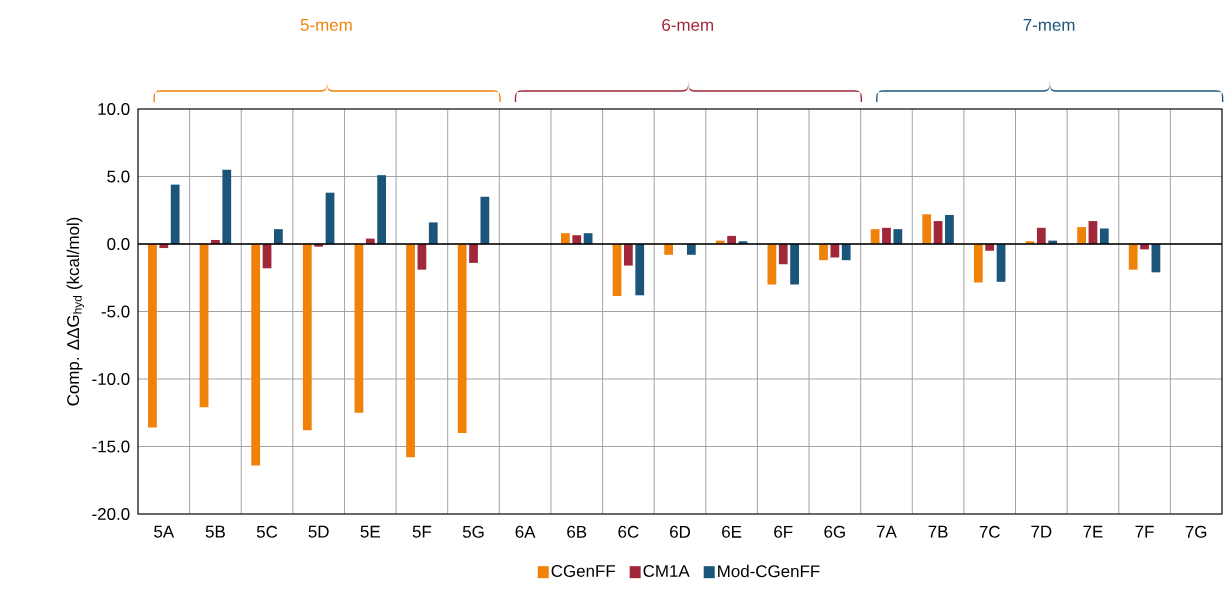 This screenshot has height=604, width=1224. What do you see at coordinates (422, 531) in the screenshot?
I see `x-tick-label: 5F` at bounding box center [422, 531].